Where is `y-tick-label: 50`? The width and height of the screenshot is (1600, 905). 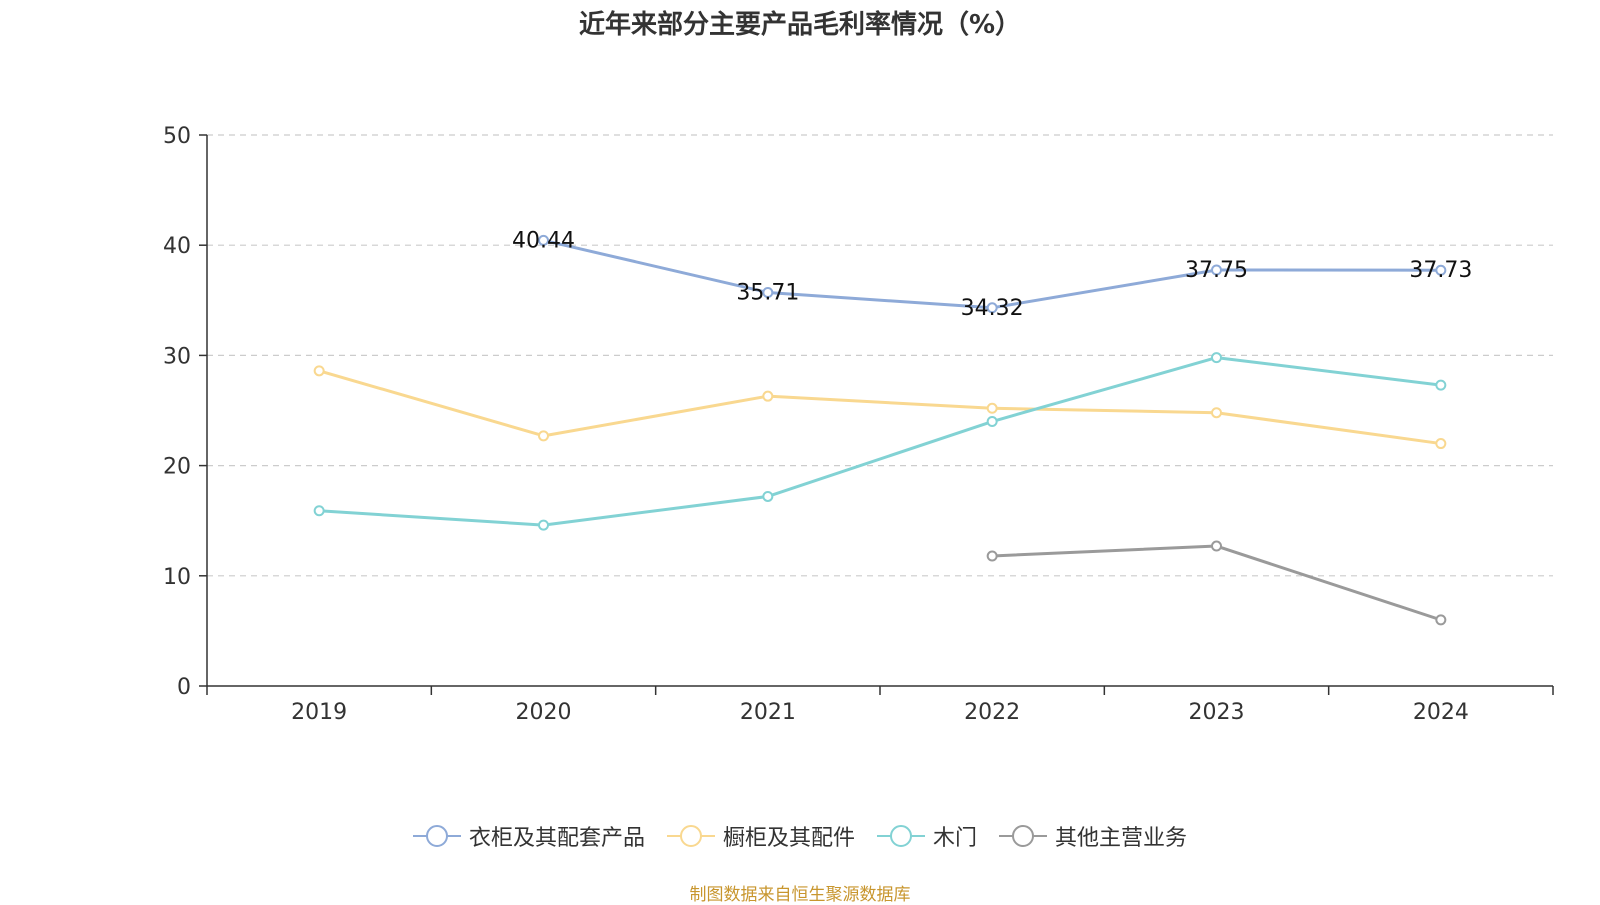
y-tick-label: 50 is located at coordinates (177, 136).